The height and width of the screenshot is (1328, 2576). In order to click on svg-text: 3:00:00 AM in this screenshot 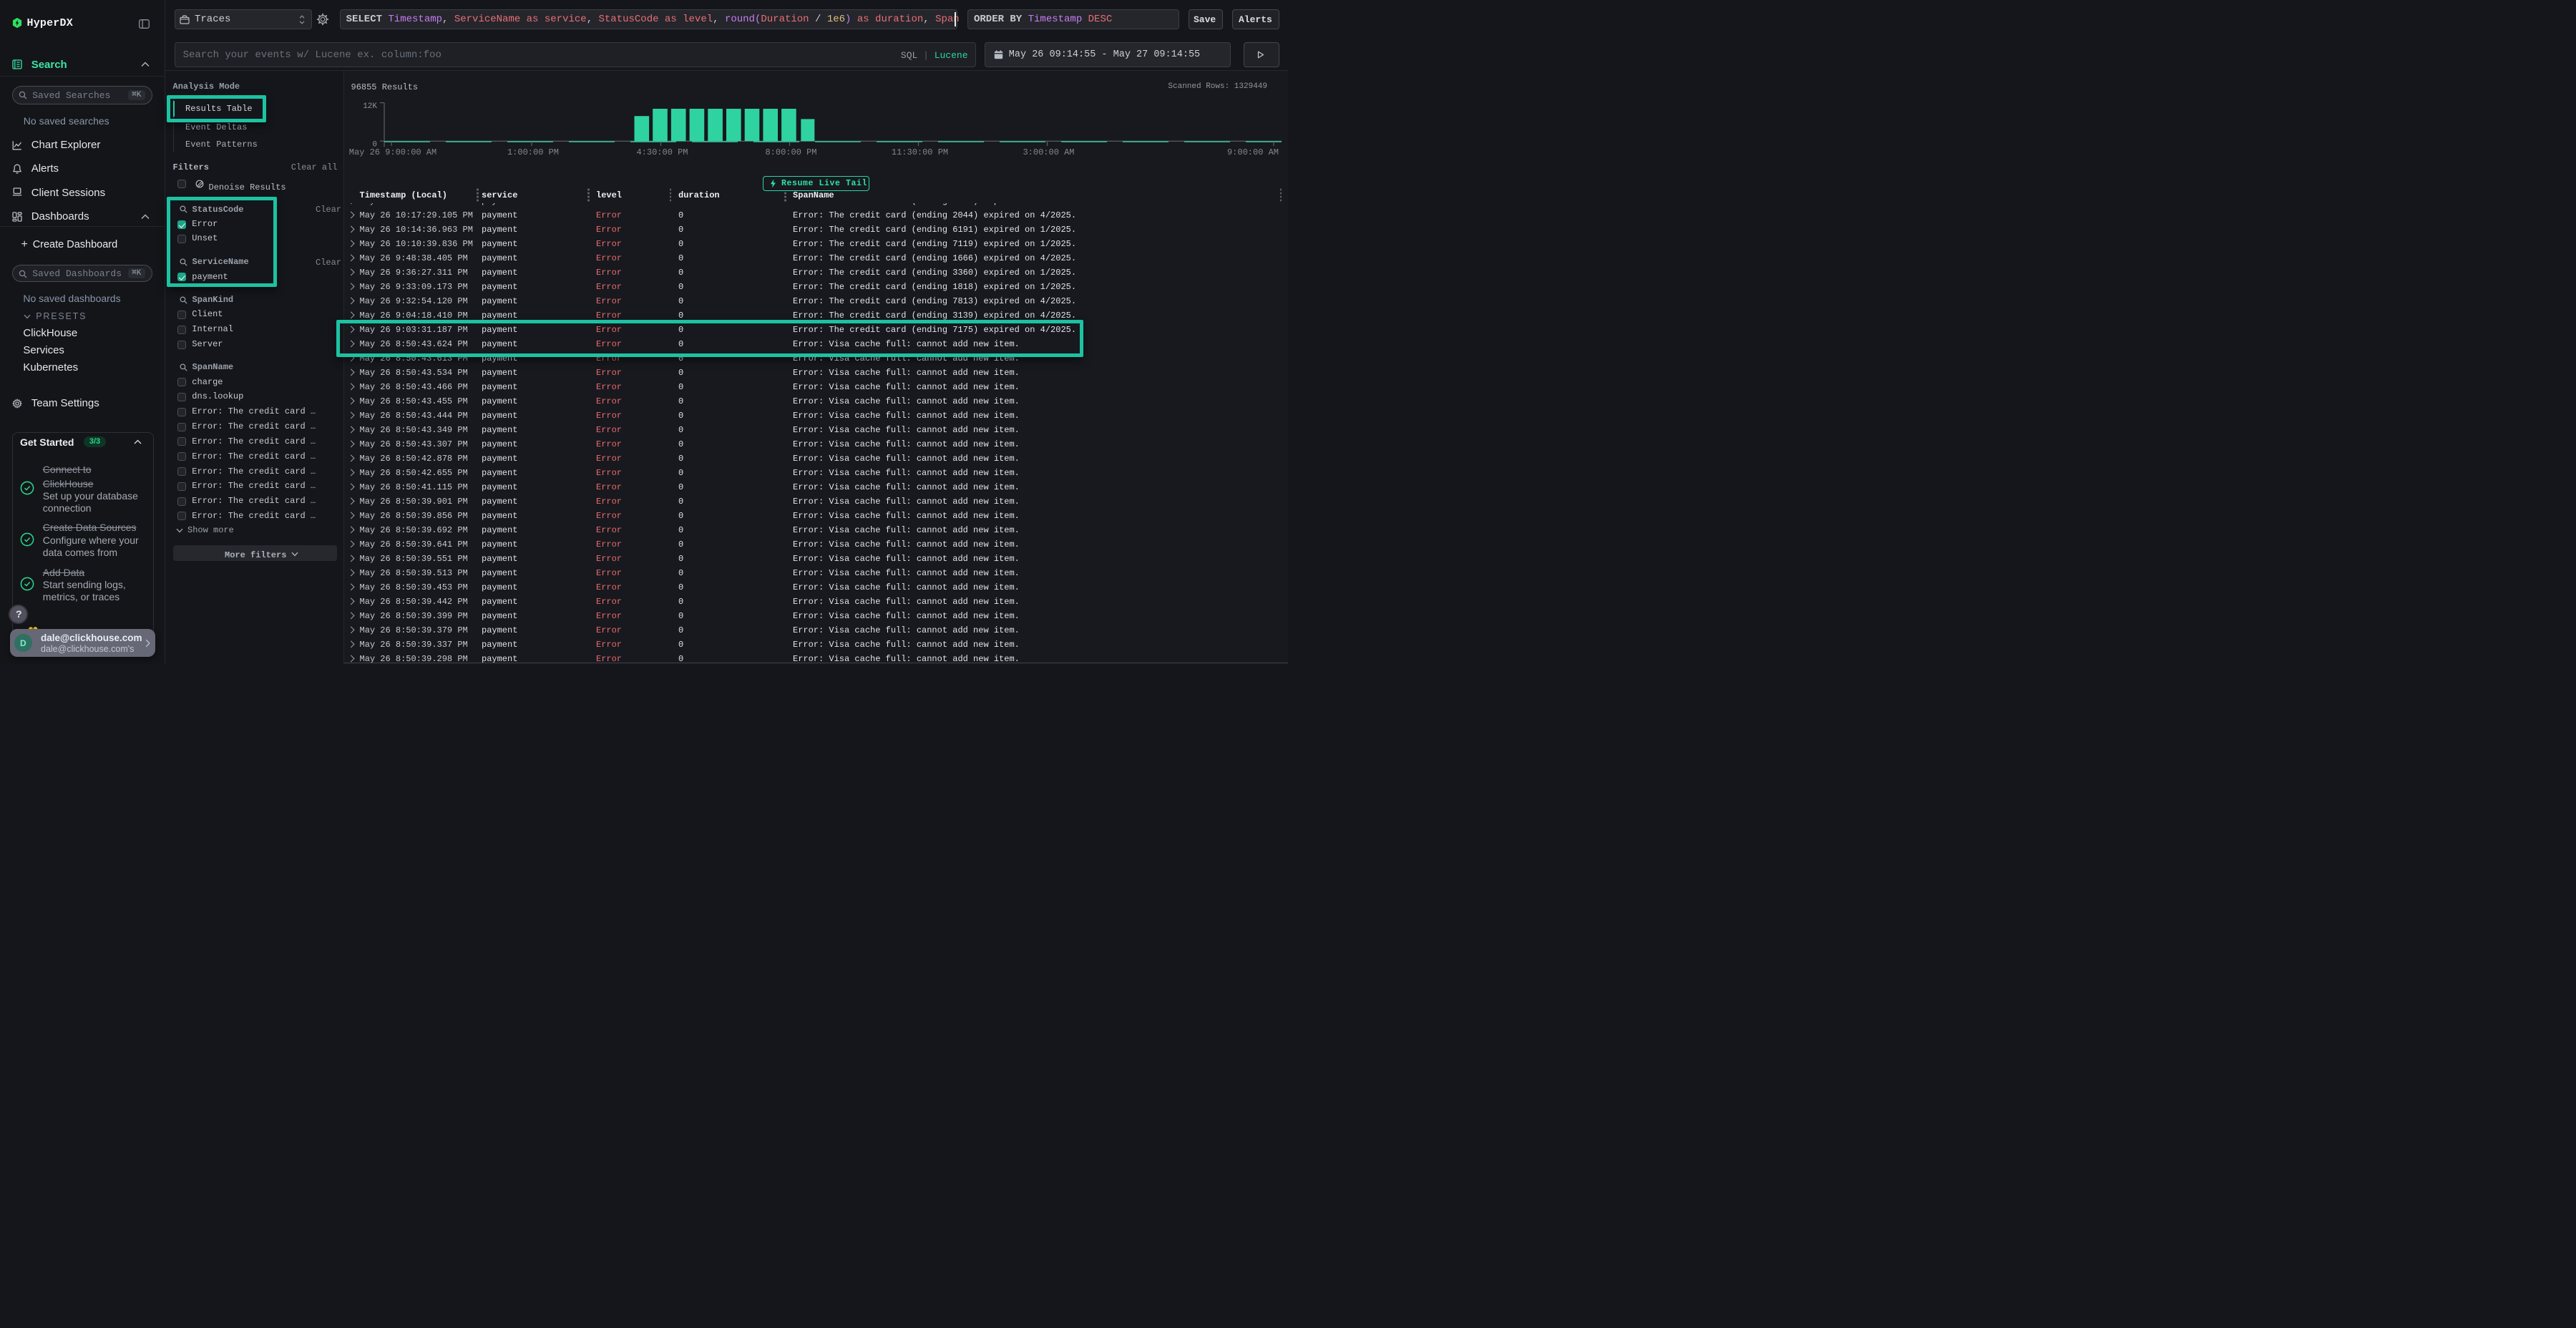, I will do `click(1048, 152)`.